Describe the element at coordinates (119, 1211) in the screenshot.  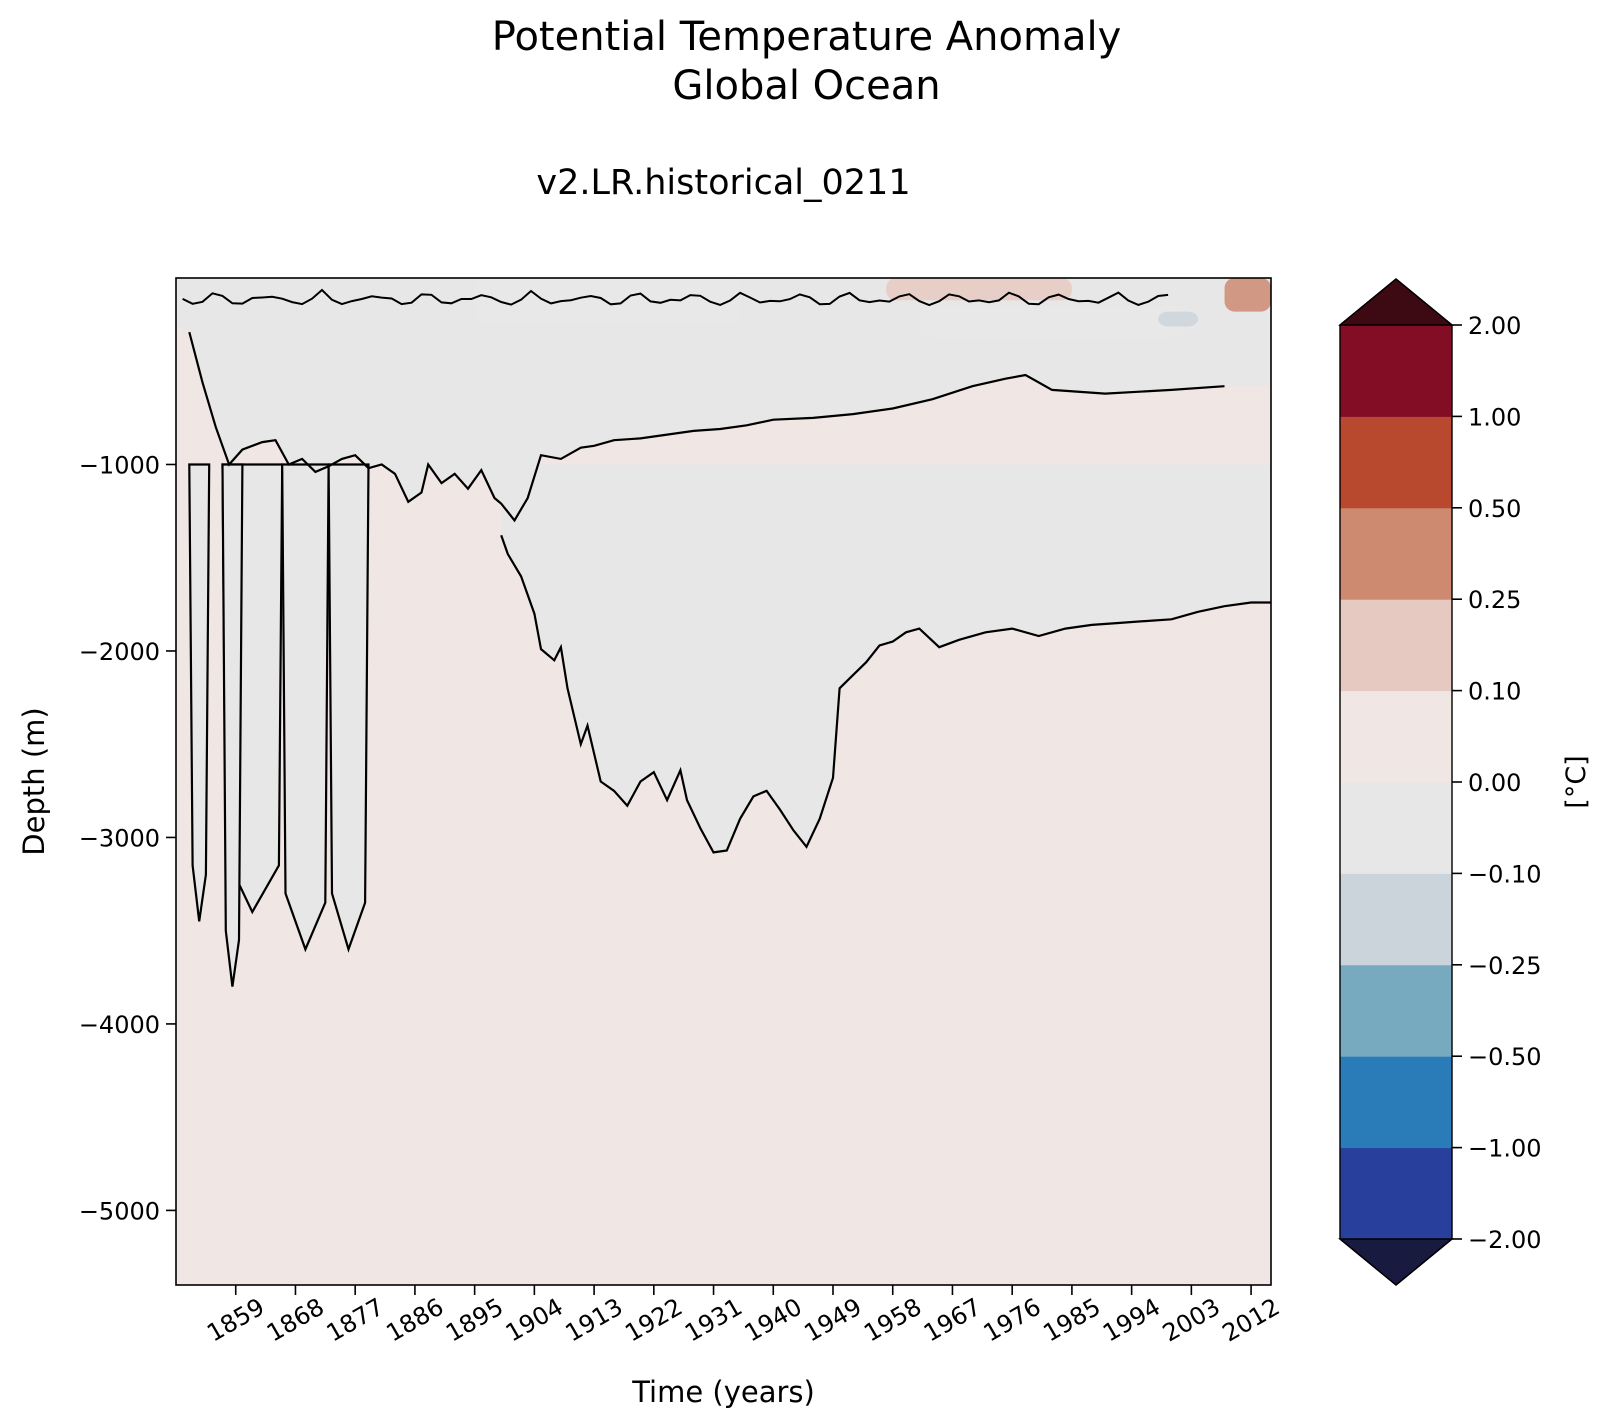
I see `y-tick-label-4: −5000` at that location.